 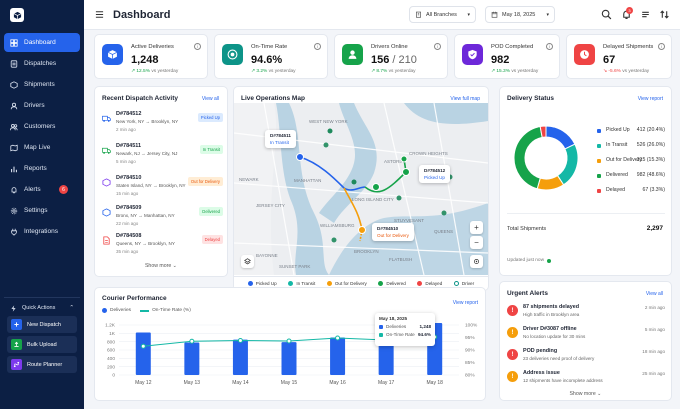 I want to click on kpi-delta-suffix: vs yesterday, so click(x=525, y=71).